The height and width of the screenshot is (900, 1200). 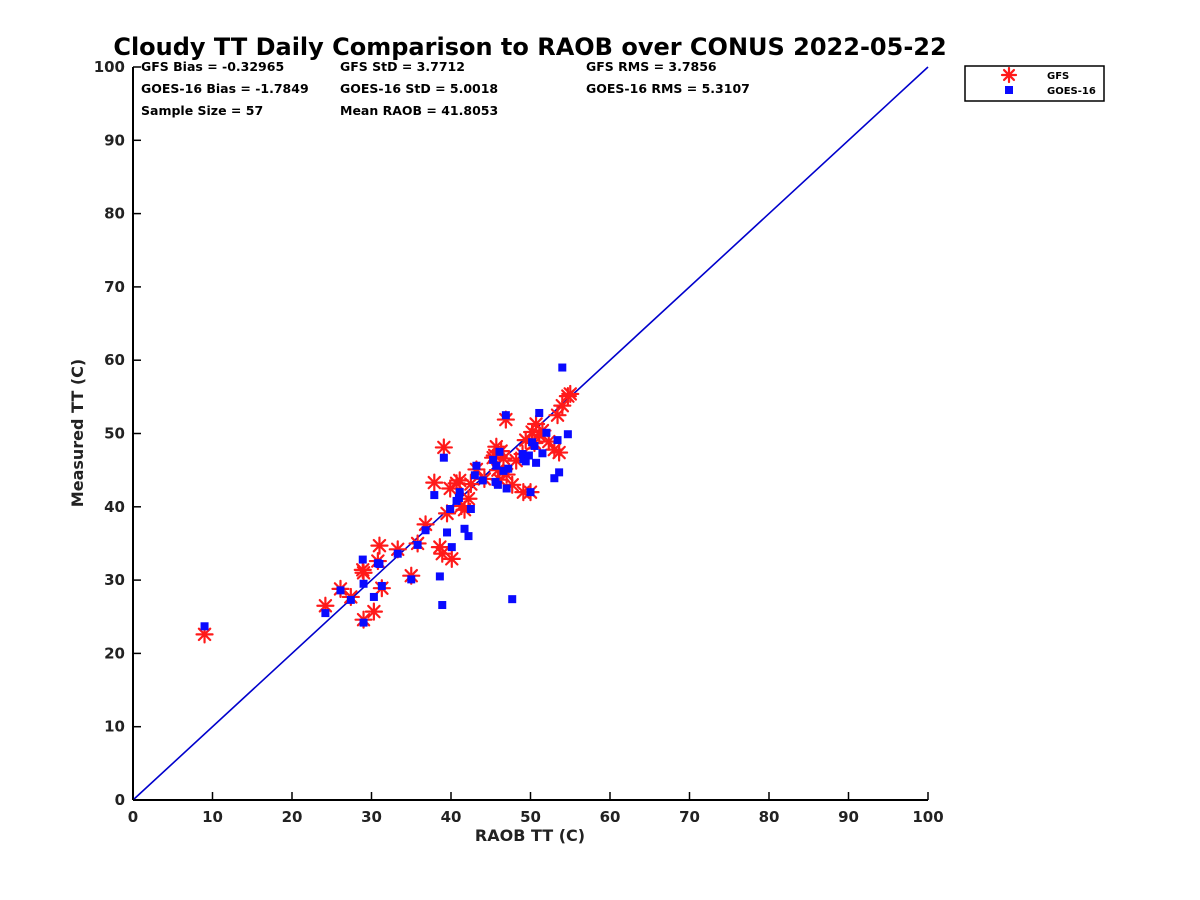 I want to click on stat-goes-bias: GOES-16 Bias = -1.7849, so click(x=225, y=88).